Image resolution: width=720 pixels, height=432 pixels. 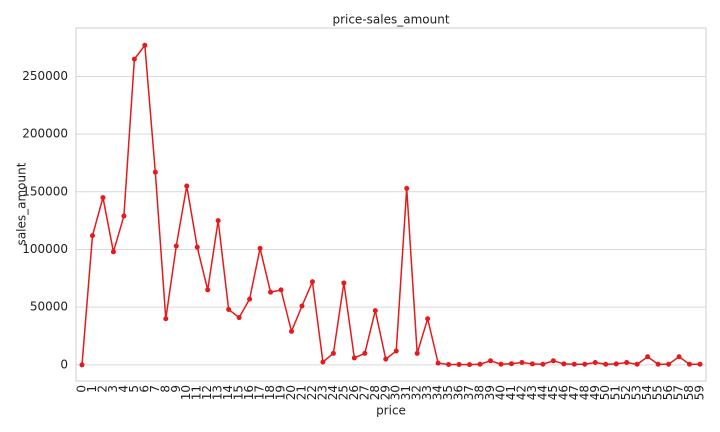 What do you see at coordinates (668, 392) in the screenshot?
I see `x-tick-label: 56` at bounding box center [668, 392].